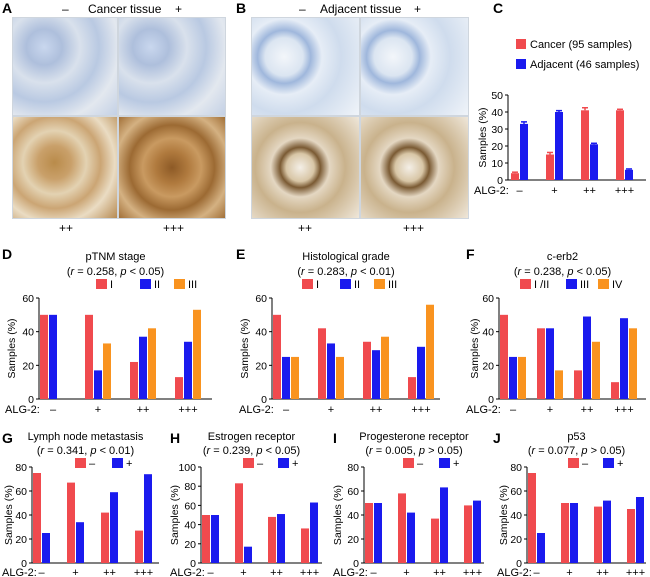  Describe the element at coordinates (519, 191) in the screenshot. I see `chart-c-category-label: –` at that location.